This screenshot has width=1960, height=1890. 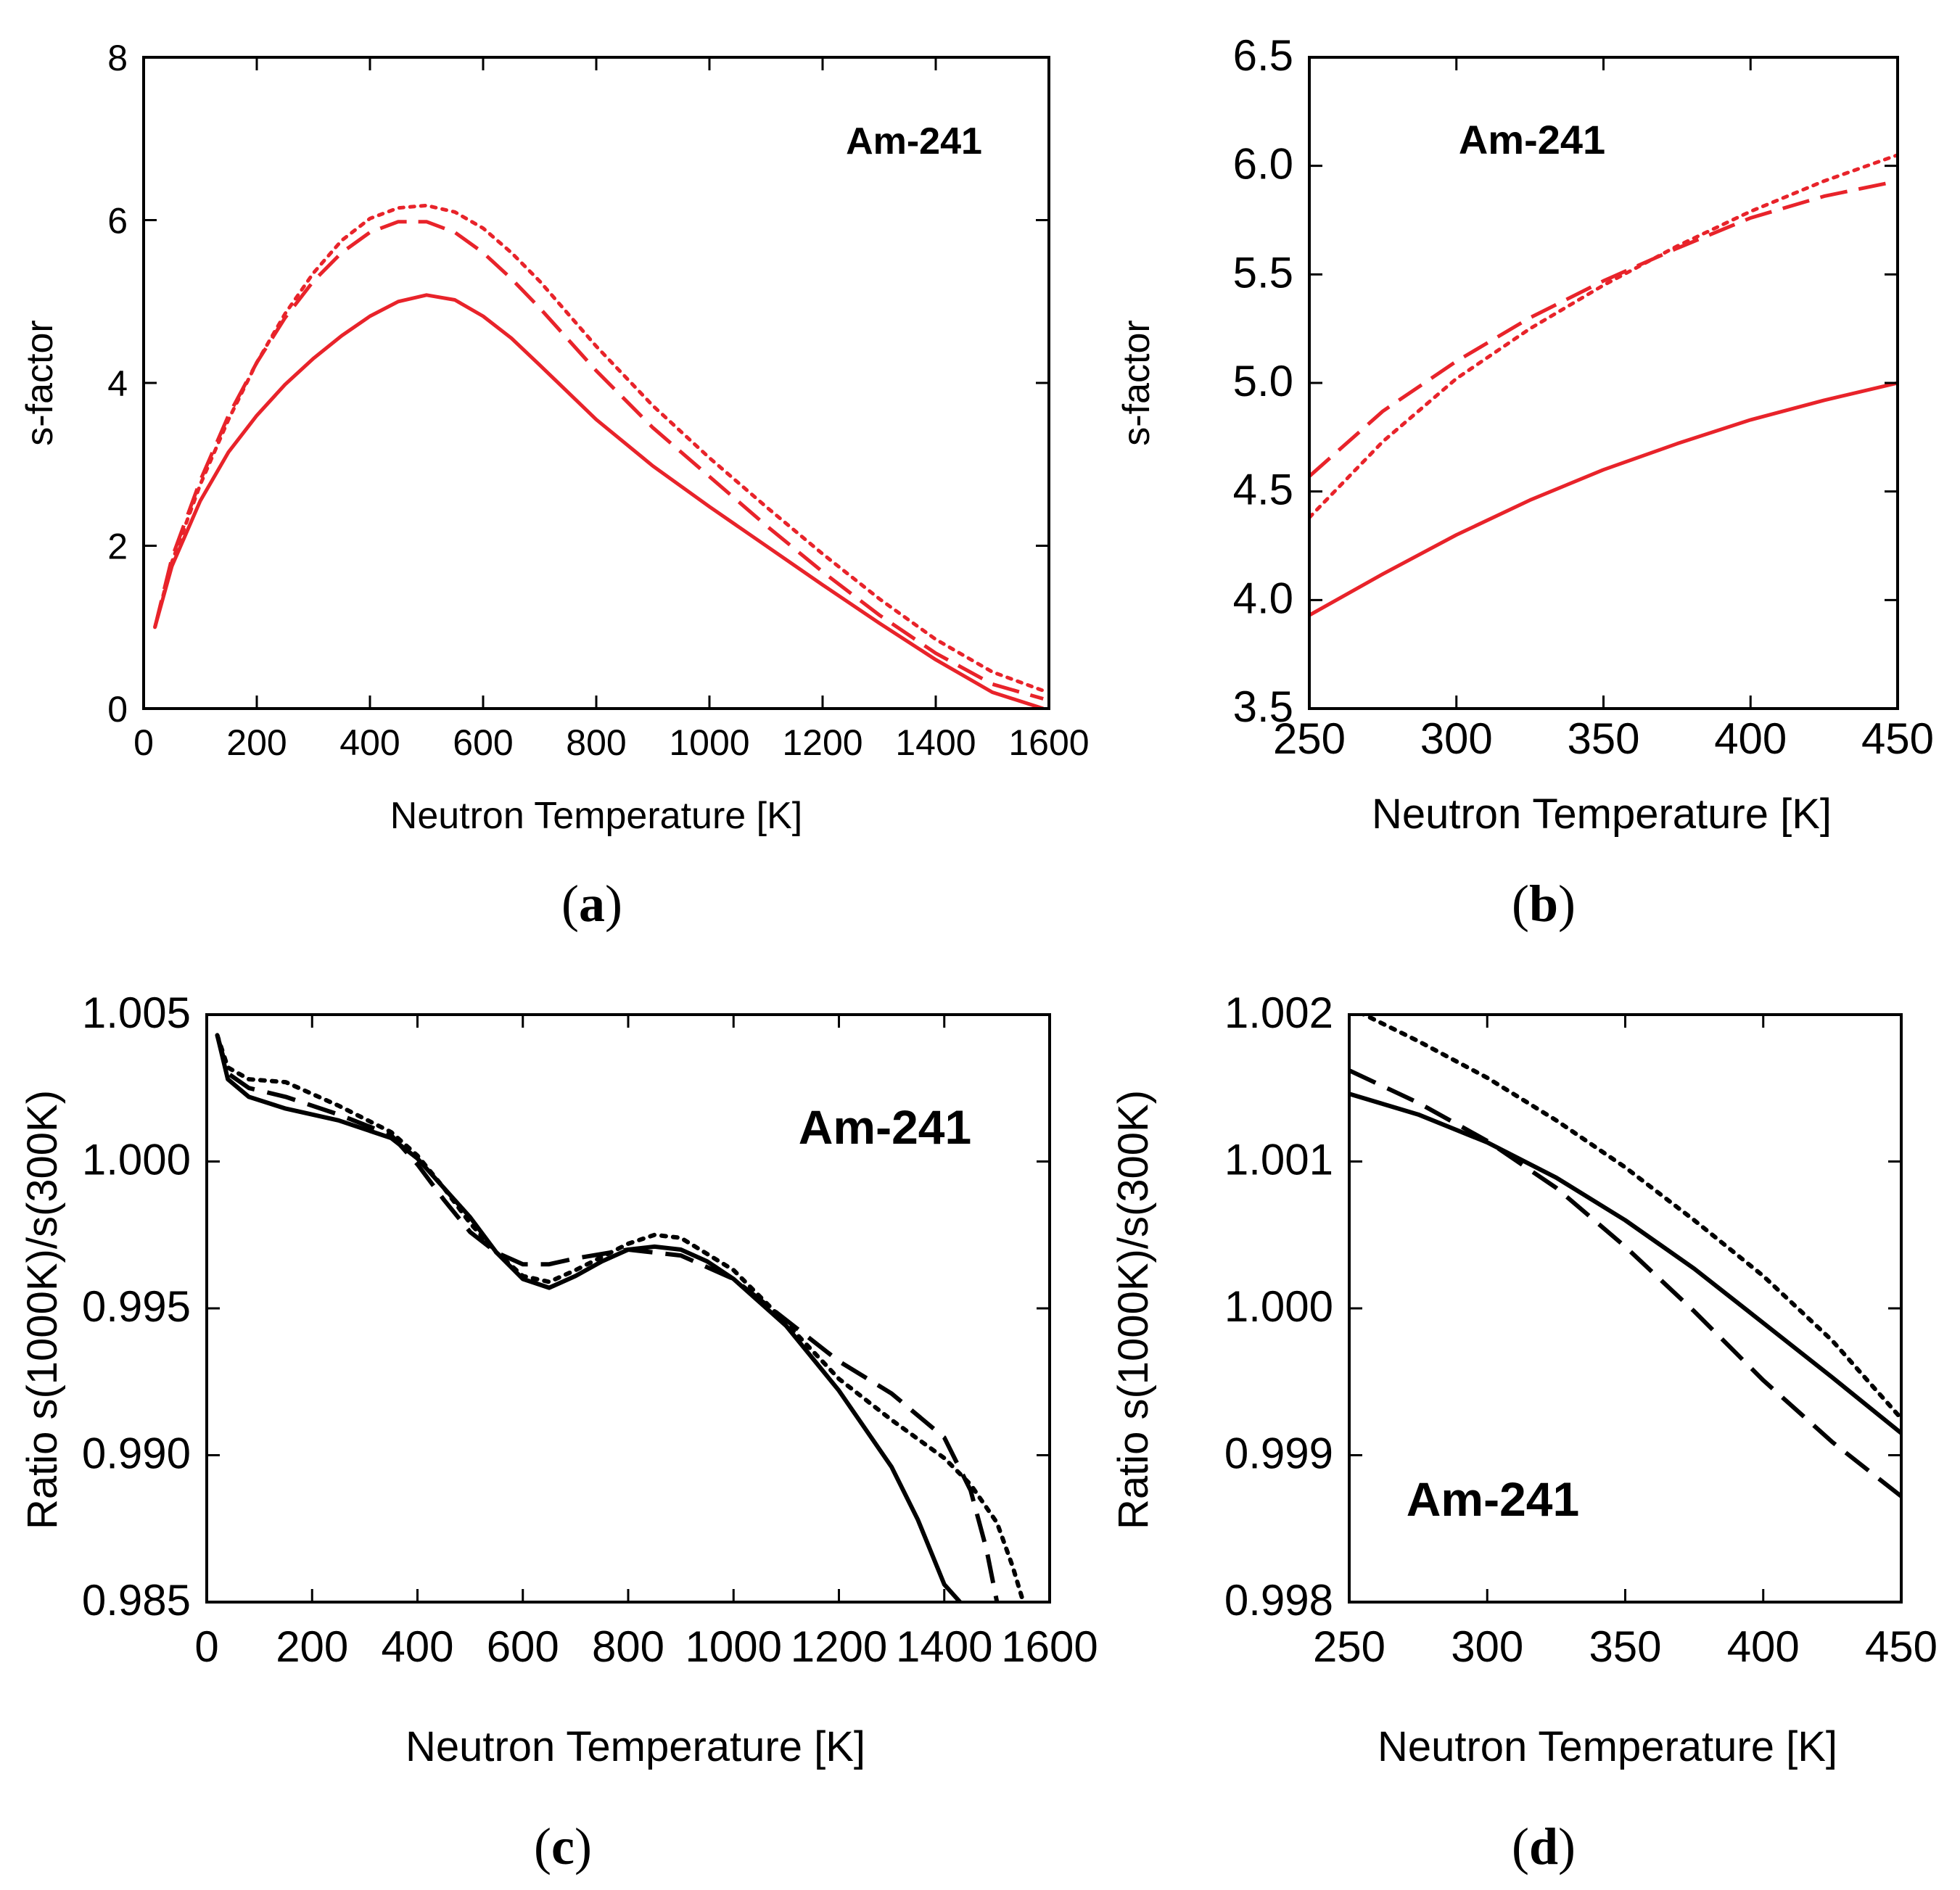 I want to click on caption-letter: c, so click(x=563, y=1846).